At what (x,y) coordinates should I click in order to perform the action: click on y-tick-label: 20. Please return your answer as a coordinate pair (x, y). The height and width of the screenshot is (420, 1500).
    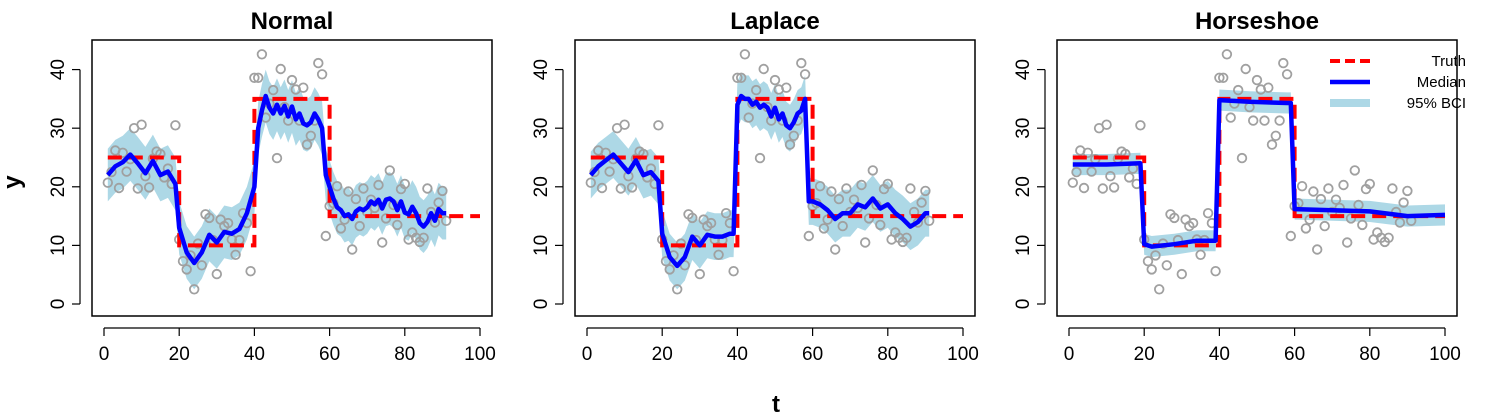
    Looking at the image, I should click on (1023, 186).